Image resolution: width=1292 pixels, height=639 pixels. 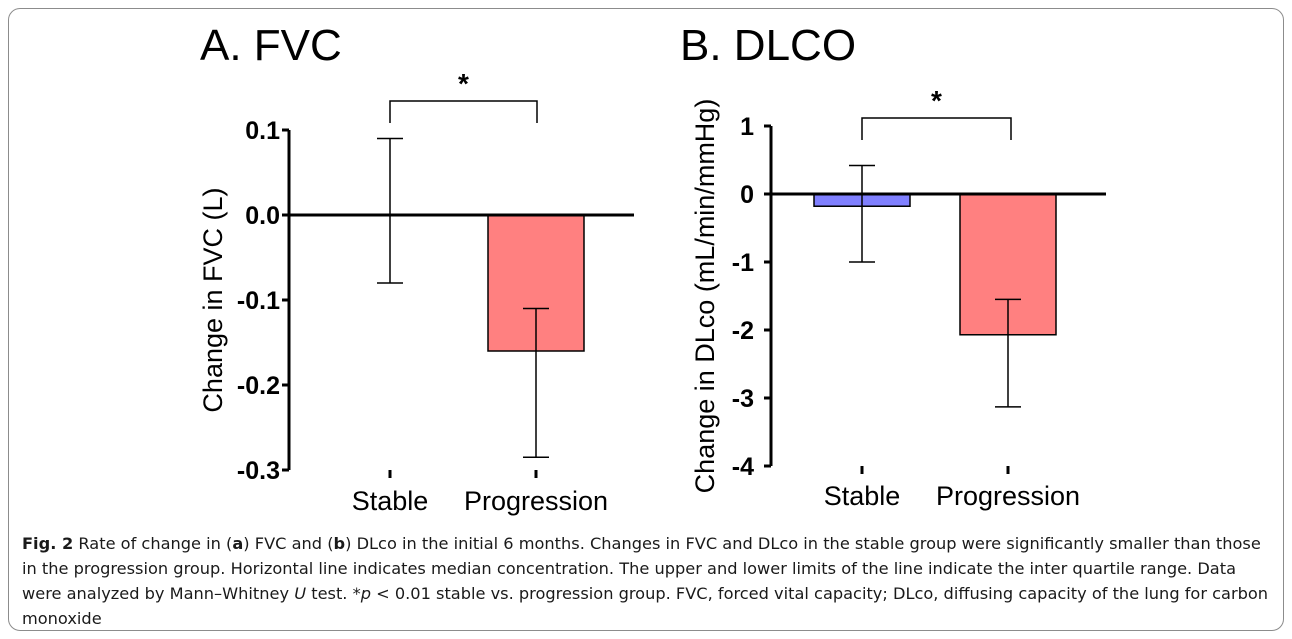 What do you see at coordinates (747, 195) in the screenshot?
I see `y-tick-label: 0` at bounding box center [747, 195].